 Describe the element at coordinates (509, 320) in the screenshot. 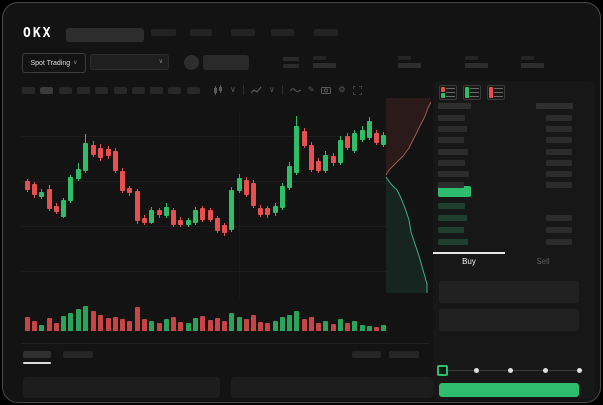

I see `amount-input` at that location.